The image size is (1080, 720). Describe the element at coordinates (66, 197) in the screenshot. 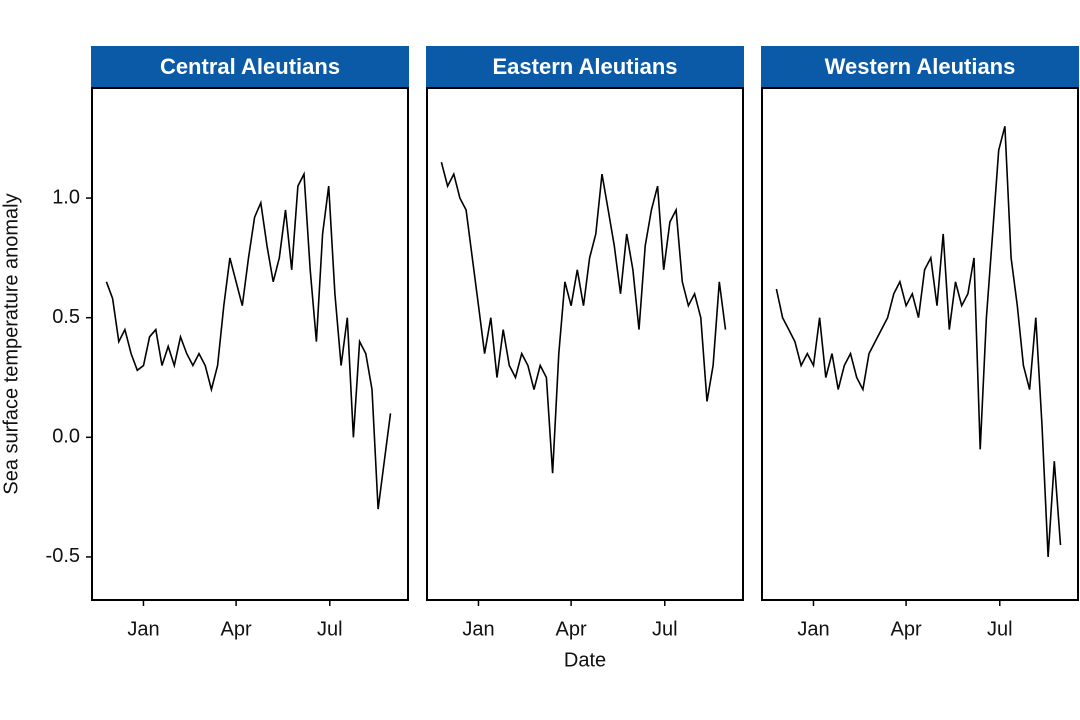

I see `y-tick-label: 1.0` at that location.